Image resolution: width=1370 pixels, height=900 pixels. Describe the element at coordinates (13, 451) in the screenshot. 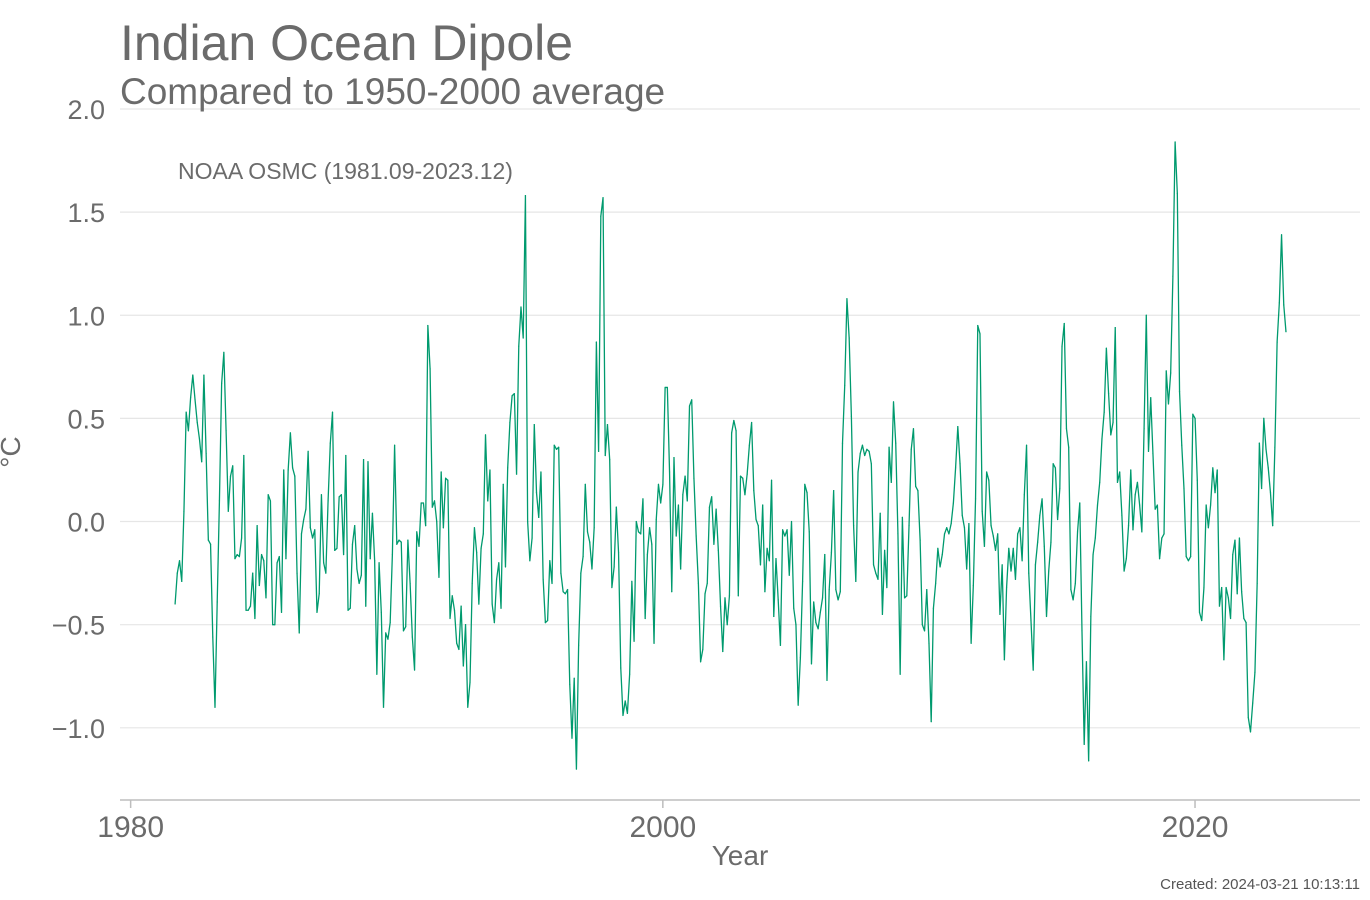

I see `y-axis-label: °C` at that location.